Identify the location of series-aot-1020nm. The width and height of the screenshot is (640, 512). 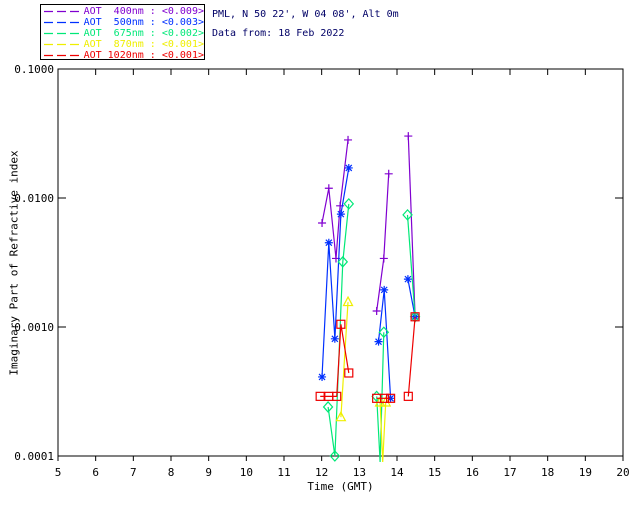
(367, 357).